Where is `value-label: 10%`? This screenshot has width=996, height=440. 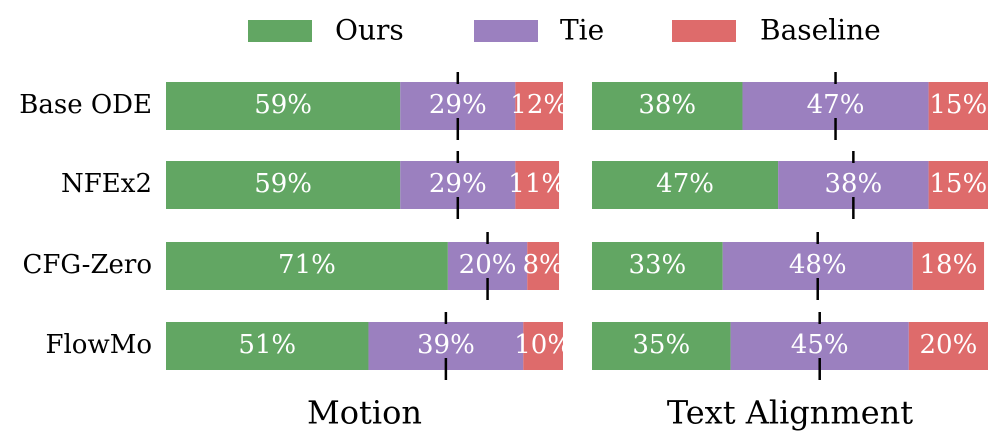
value-label: 10% is located at coordinates (543, 345).